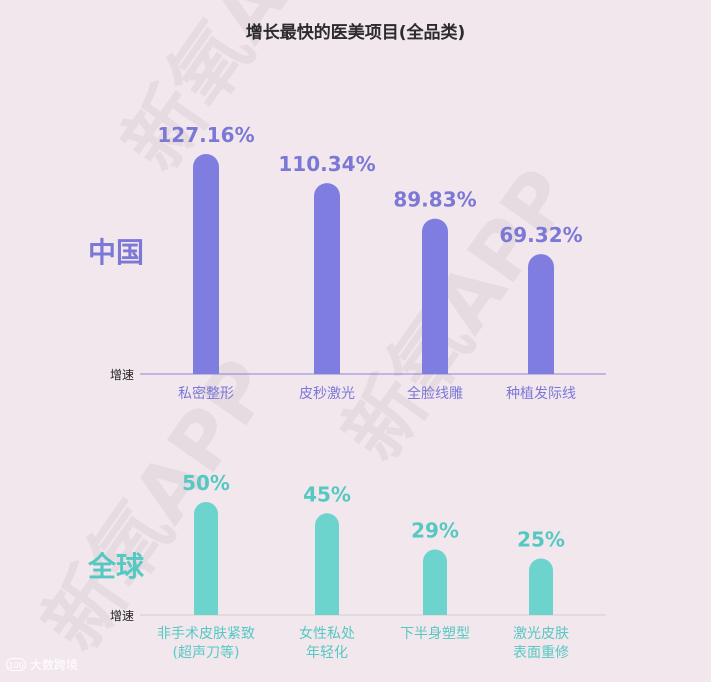 This screenshot has height=682, width=711. Describe the element at coordinates (206, 643) in the screenshot. I see `category-label: 非手术皮肤紧致(超声刀等)` at that location.